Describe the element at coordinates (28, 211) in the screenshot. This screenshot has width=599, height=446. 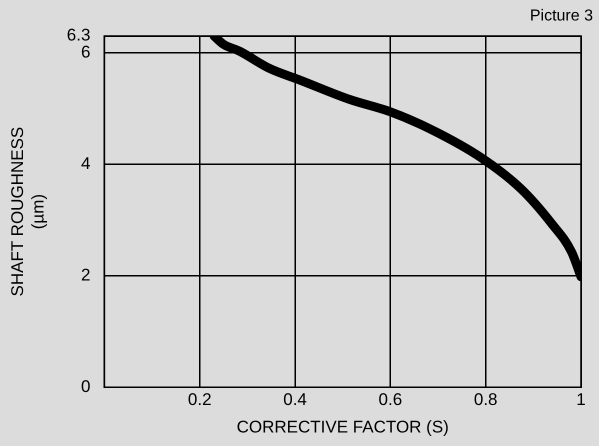
I see `y-axis-title: SHAFT ROUGHNESS (µm)` at that location.